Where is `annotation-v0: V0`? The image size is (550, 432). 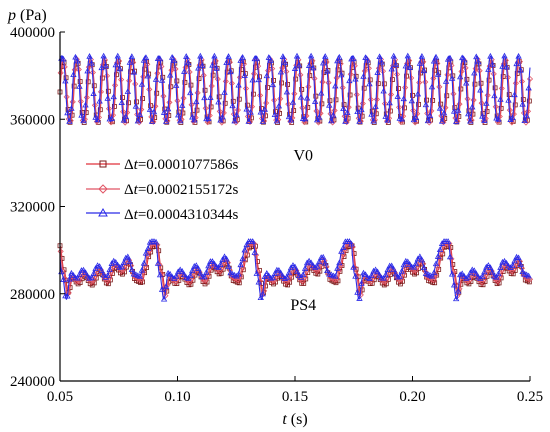 annotation-v0: V0 is located at coordinates (303, 156).